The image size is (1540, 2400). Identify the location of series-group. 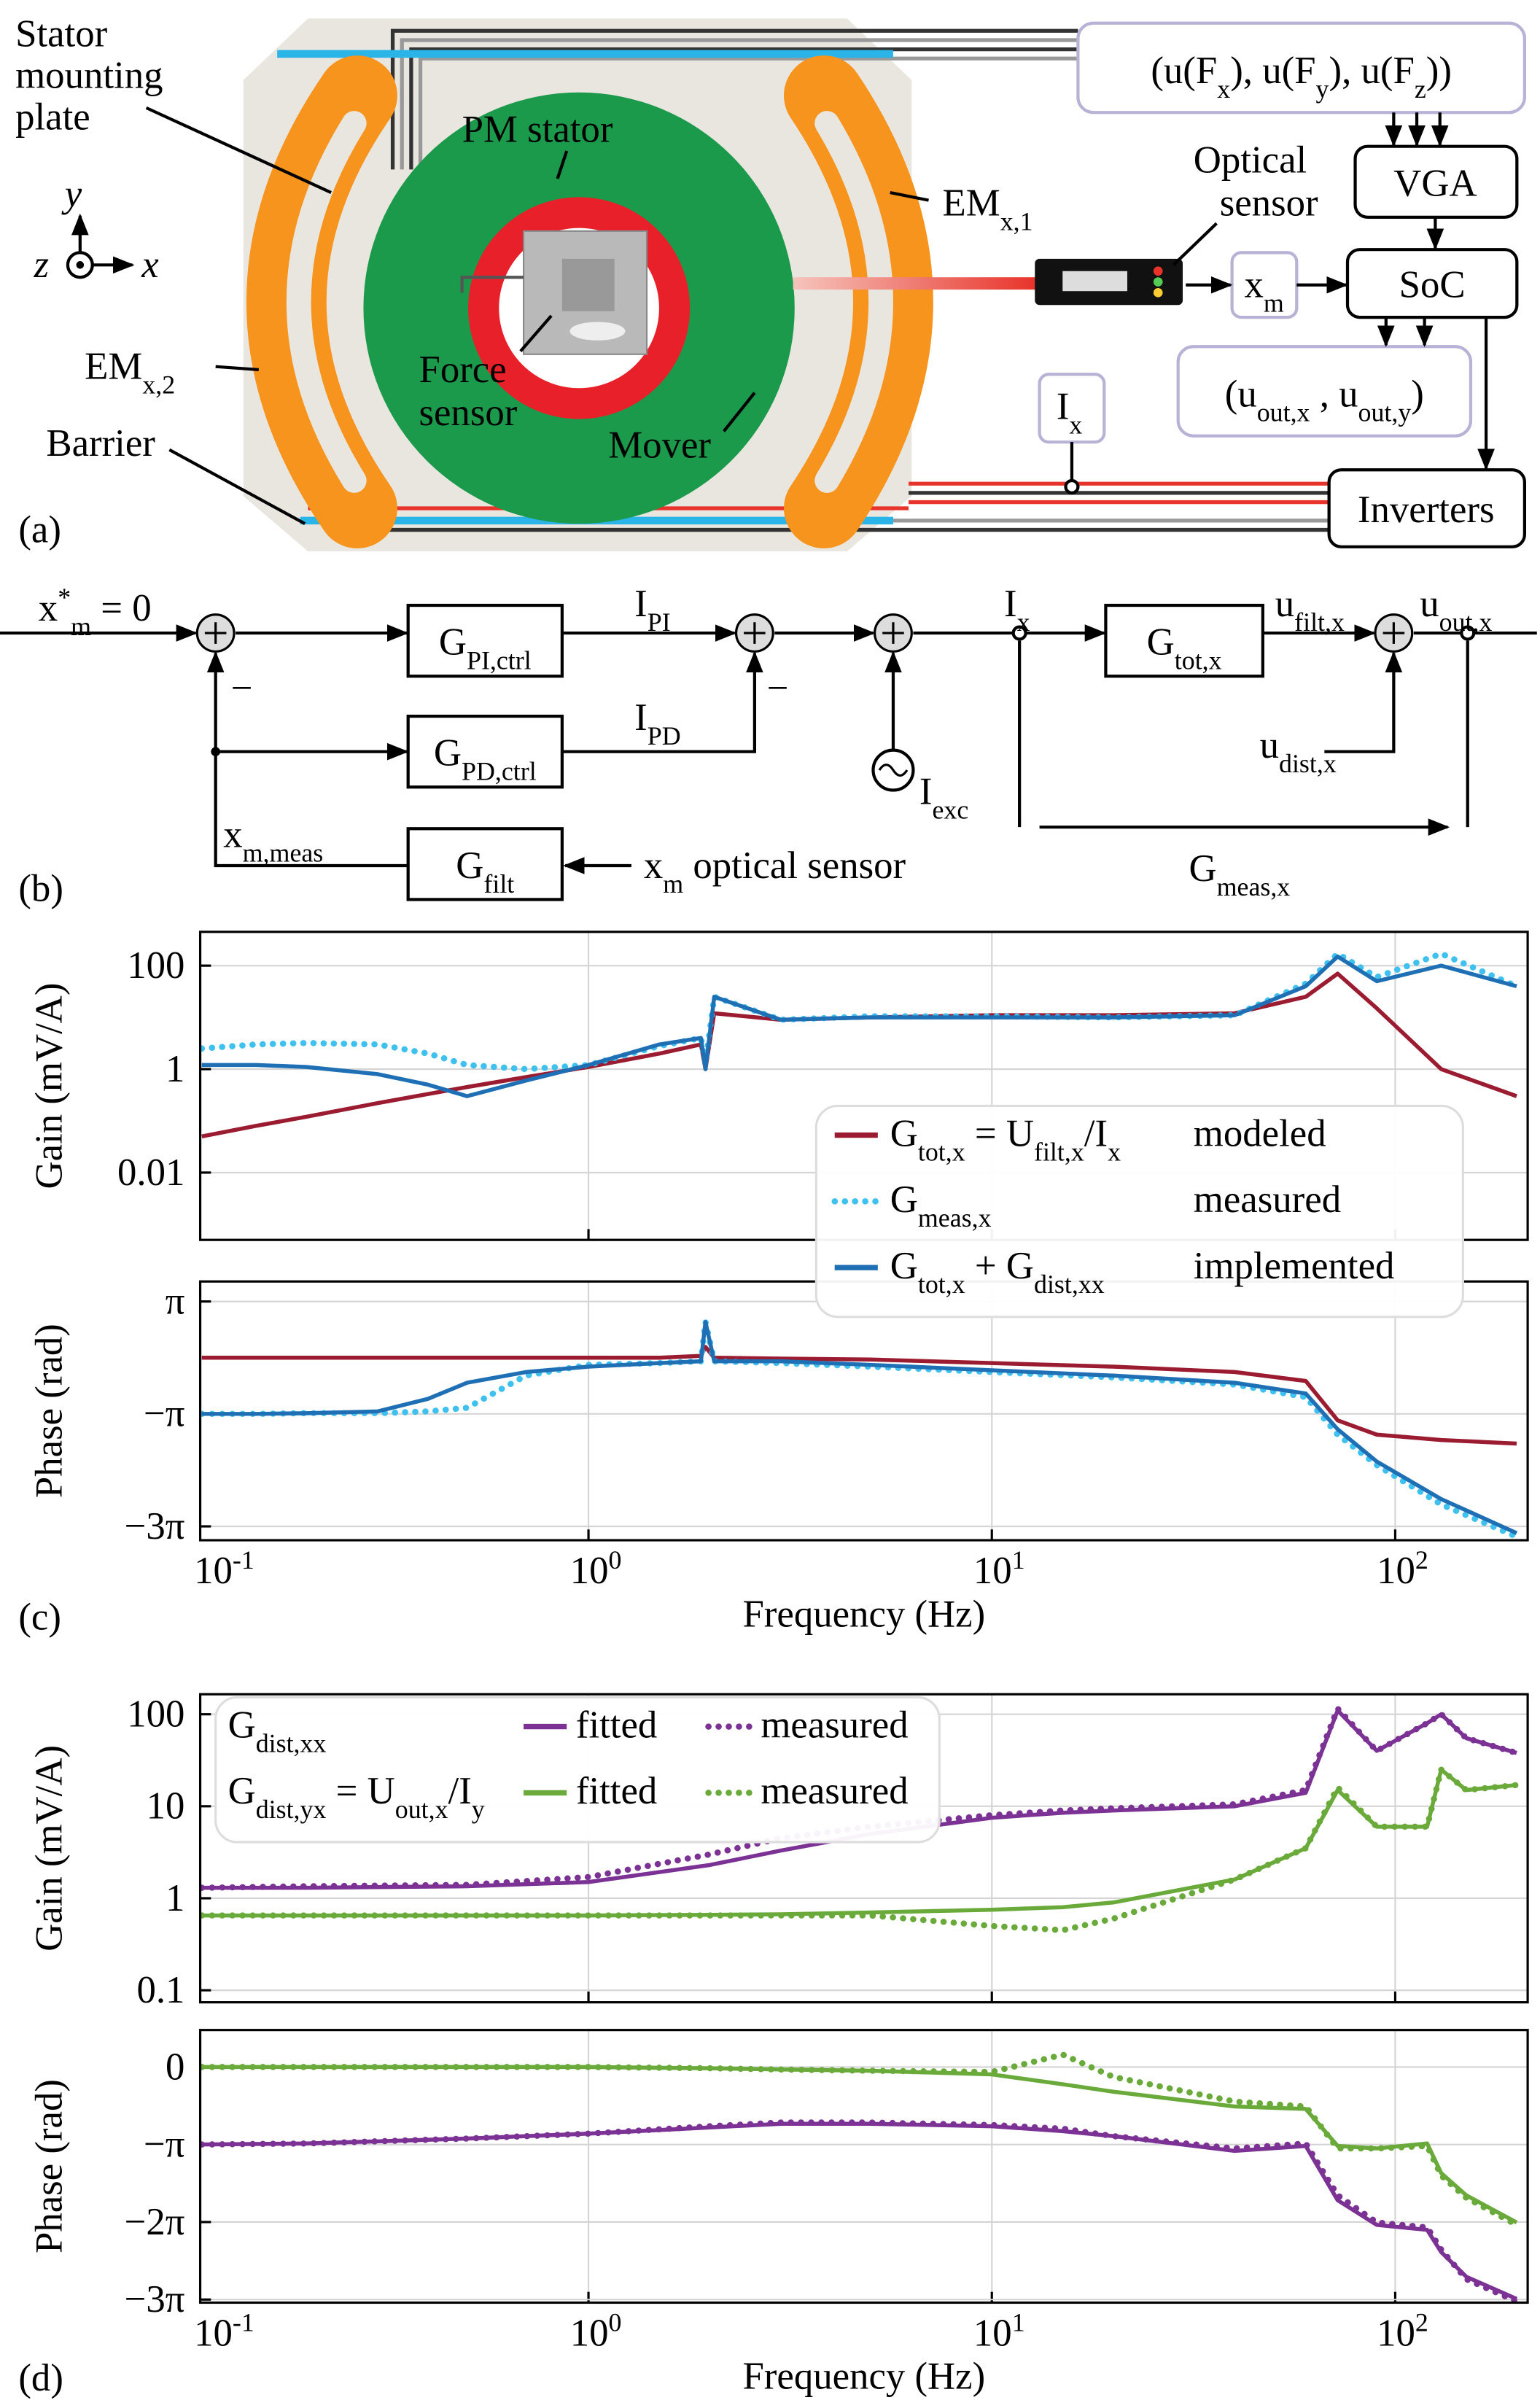
(860, 2177).